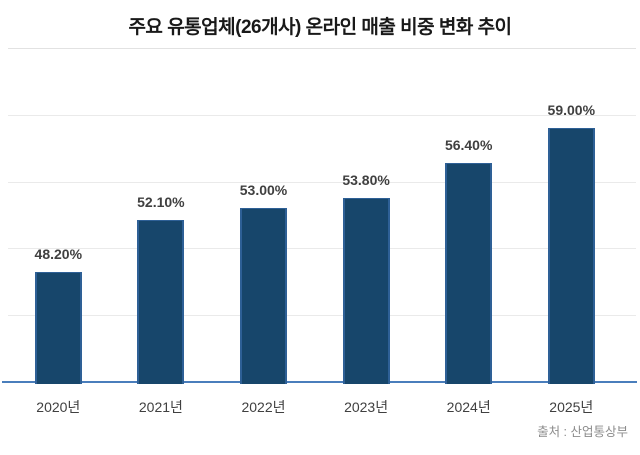 The image size is (640, 455). What do you see at coordinates (161, 202) in the screenshot?
I see `value-label-2021년: 52.10%` at bounding box center [161, 202].